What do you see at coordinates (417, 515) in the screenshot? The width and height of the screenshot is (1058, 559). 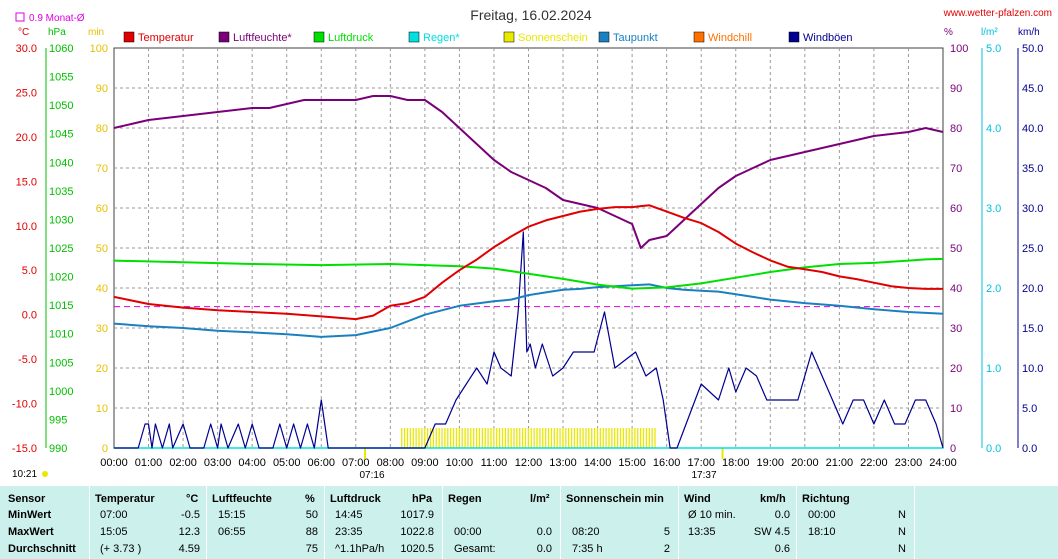 I see `summary-cell-press-val: 1017.9` at bounding box center [417, 515].